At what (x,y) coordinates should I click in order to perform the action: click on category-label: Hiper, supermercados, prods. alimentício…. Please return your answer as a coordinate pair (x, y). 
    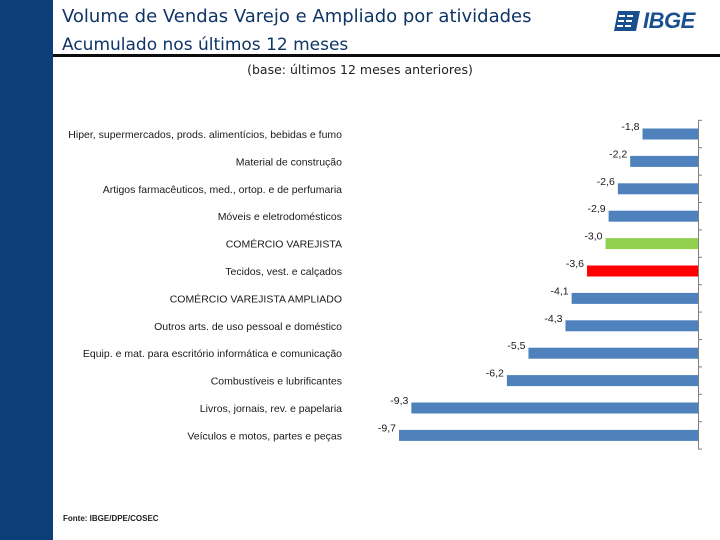
    Looking at the image, I should click on (205, 135).